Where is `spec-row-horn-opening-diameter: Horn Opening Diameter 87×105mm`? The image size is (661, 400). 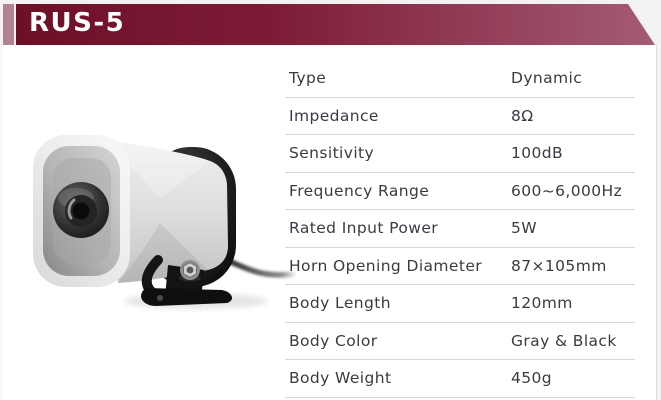 spec-row-horn-opening-diameter: Horn Opening Diameter 87×105mm is located at coordinates (460, 266).